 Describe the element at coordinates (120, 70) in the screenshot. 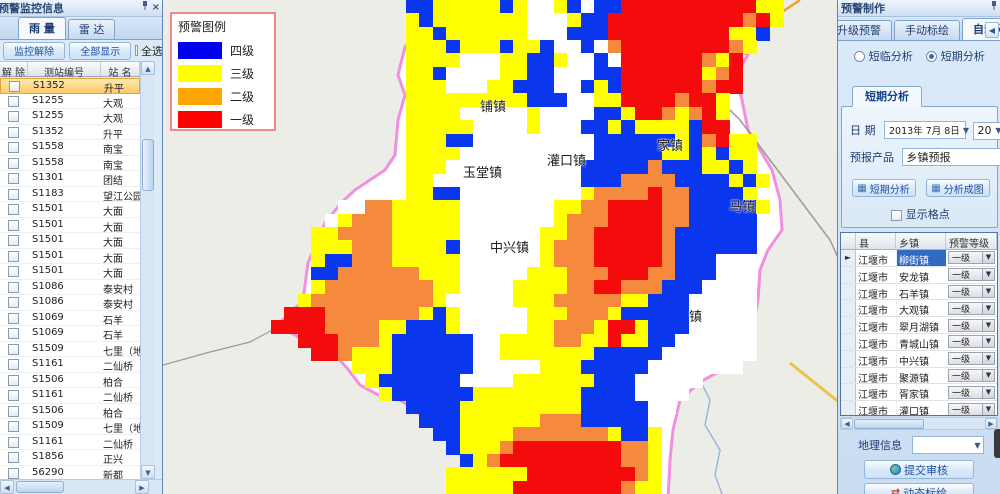

I see `col-station-name: 站 名` at that location.